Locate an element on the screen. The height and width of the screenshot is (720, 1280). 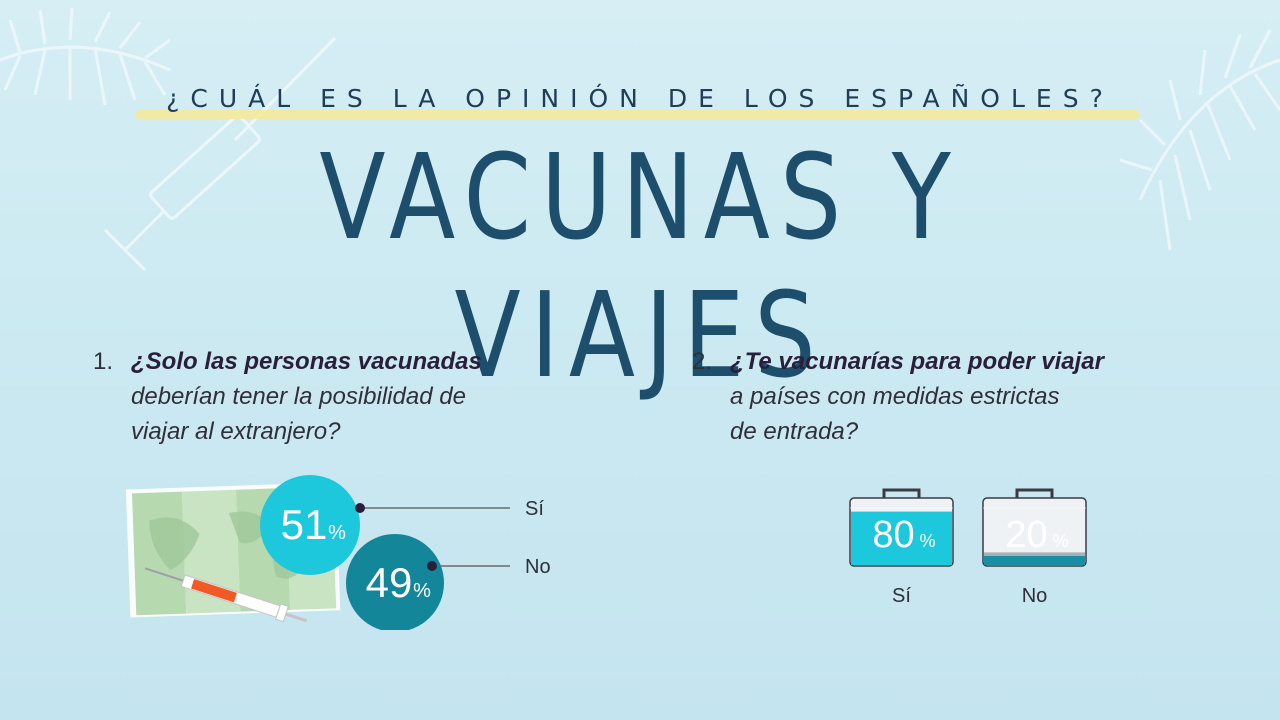
suitcase-fill-Sí is located at coordinates (901, 538).